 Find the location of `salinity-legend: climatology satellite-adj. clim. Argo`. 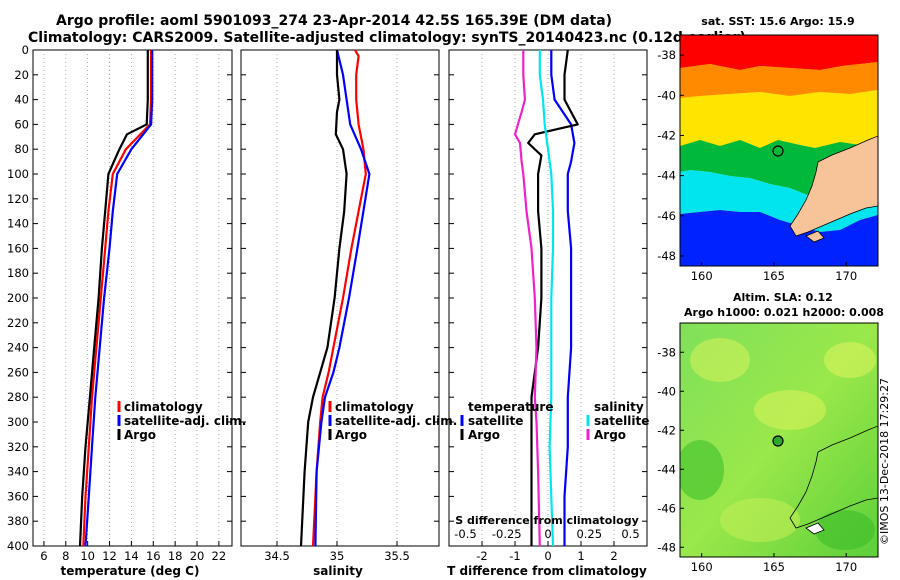

salinity-legend: climatology satellite-adj. clim. Argo is located at coordinates (392, 421).